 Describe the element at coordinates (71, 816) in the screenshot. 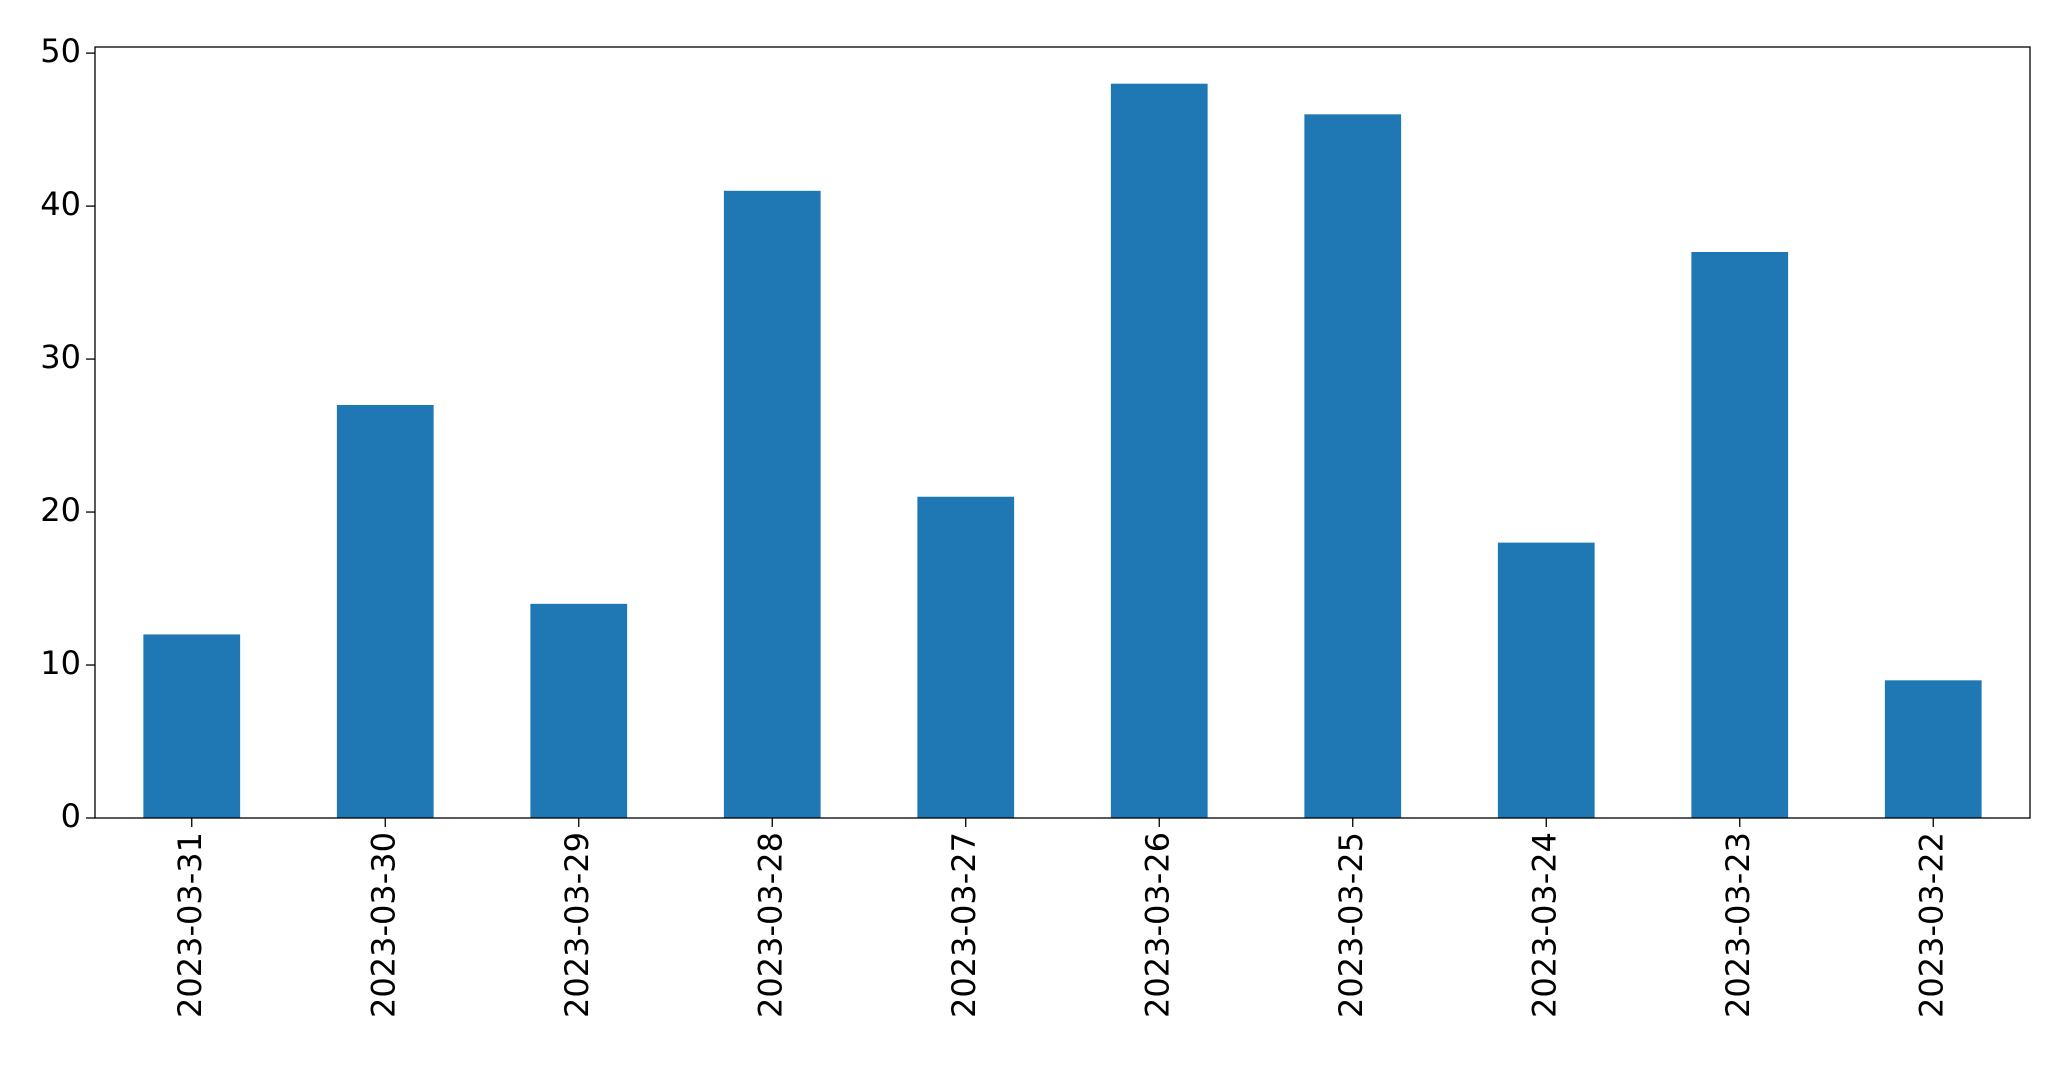

I see `y-tick-label: 0` at that location.